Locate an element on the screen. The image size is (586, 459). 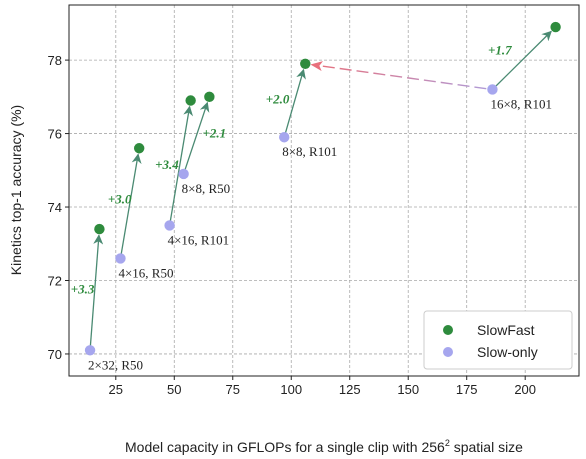
slow-only-point-label: 4×16, R50 is located at coordinates (145, 272).